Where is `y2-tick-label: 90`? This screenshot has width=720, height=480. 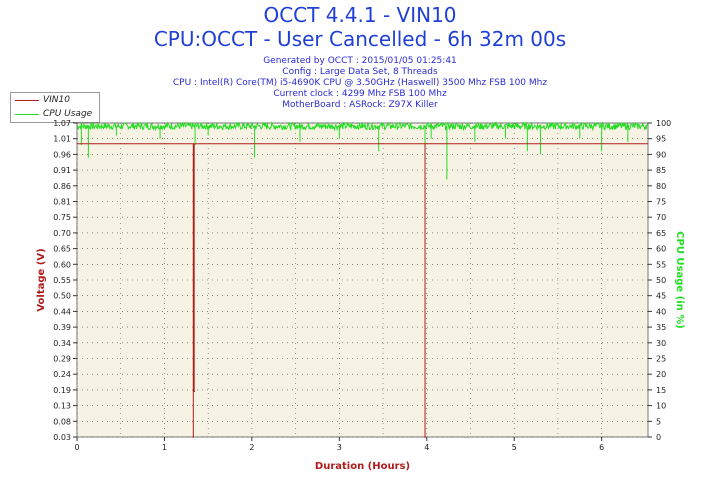
y2-tick-label: 90 is located at coordinates (661, 154).